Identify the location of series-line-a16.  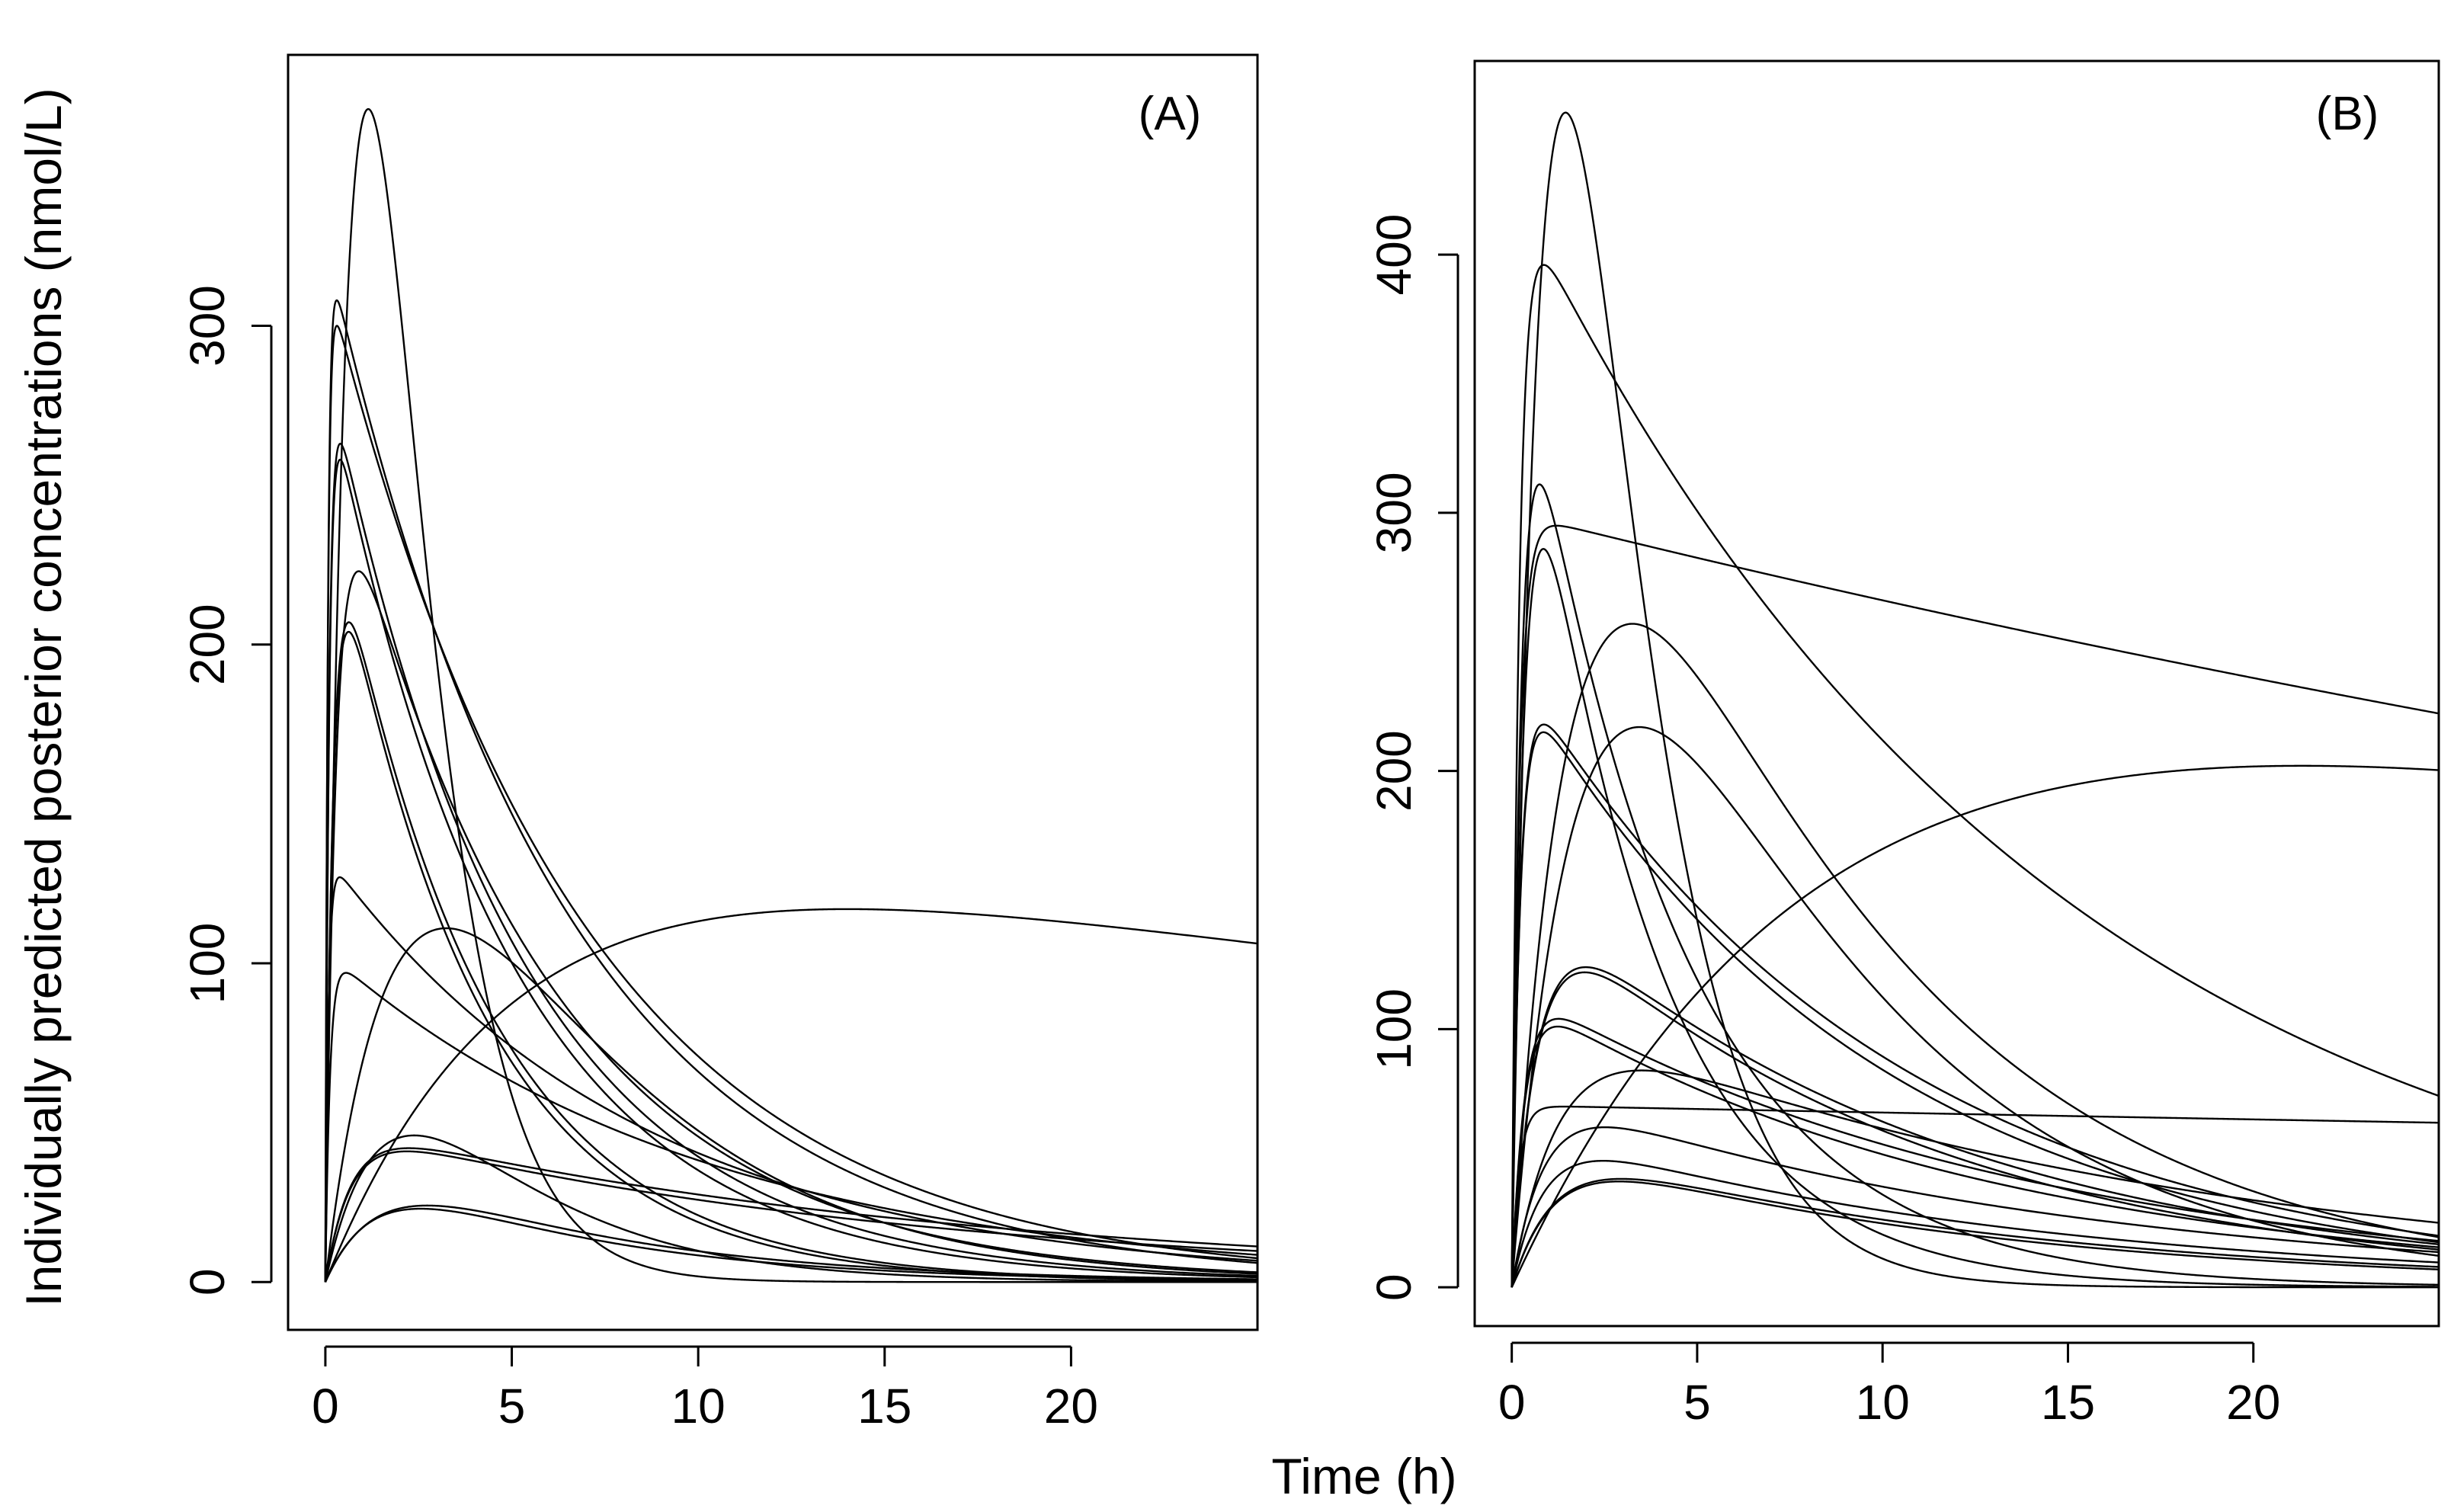
(790, 1243).